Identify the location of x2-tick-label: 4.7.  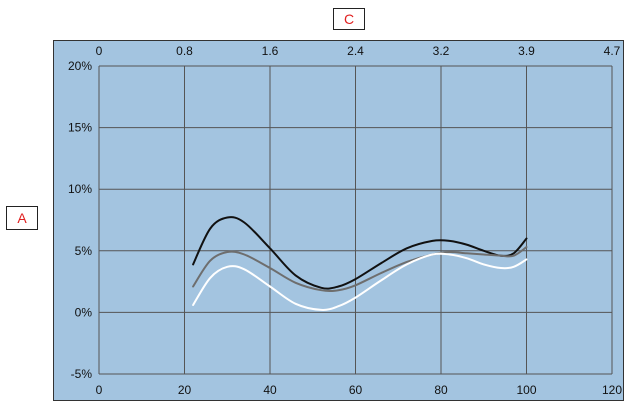
(612, 51).